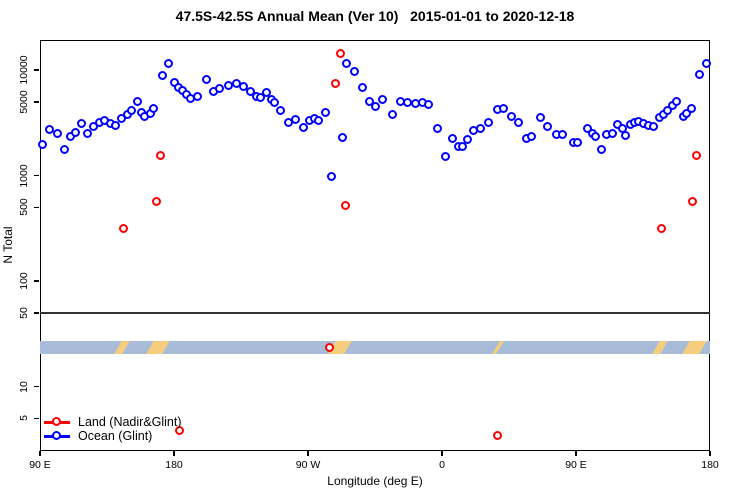  Describe the element at coordinates (115, 436) in the screenshot. I see `legend-label-ocean: Ocean (Glint)` at that location.